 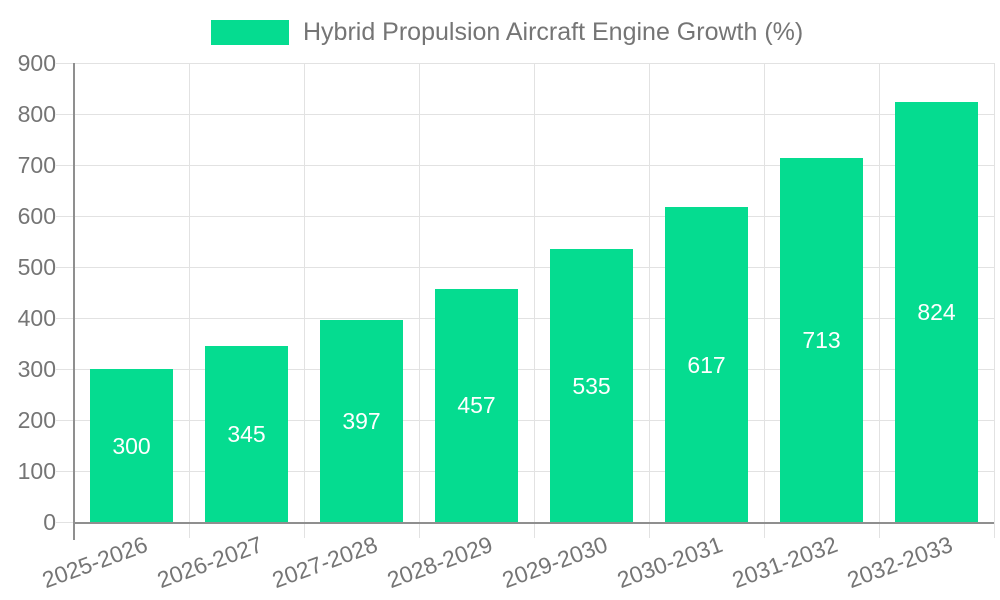 What do you see at coordinates (36, 420) in the screenshot?
I see `y-axis-tick-label: 200` at bounding box center [36, 420].